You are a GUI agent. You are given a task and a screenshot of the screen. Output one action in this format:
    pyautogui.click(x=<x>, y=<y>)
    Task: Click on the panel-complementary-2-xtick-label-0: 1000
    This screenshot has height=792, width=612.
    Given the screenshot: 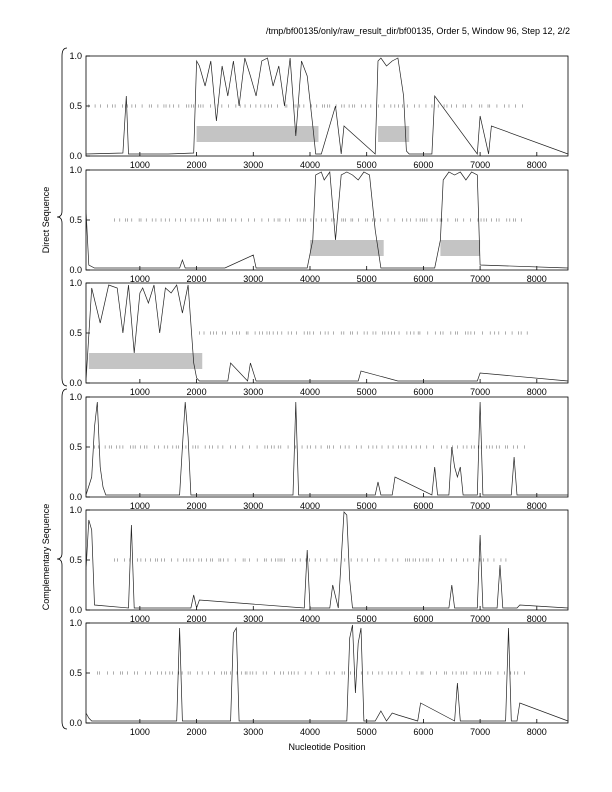 What is the action you would take?
    pyautogui.click(x=140, y=619)
    